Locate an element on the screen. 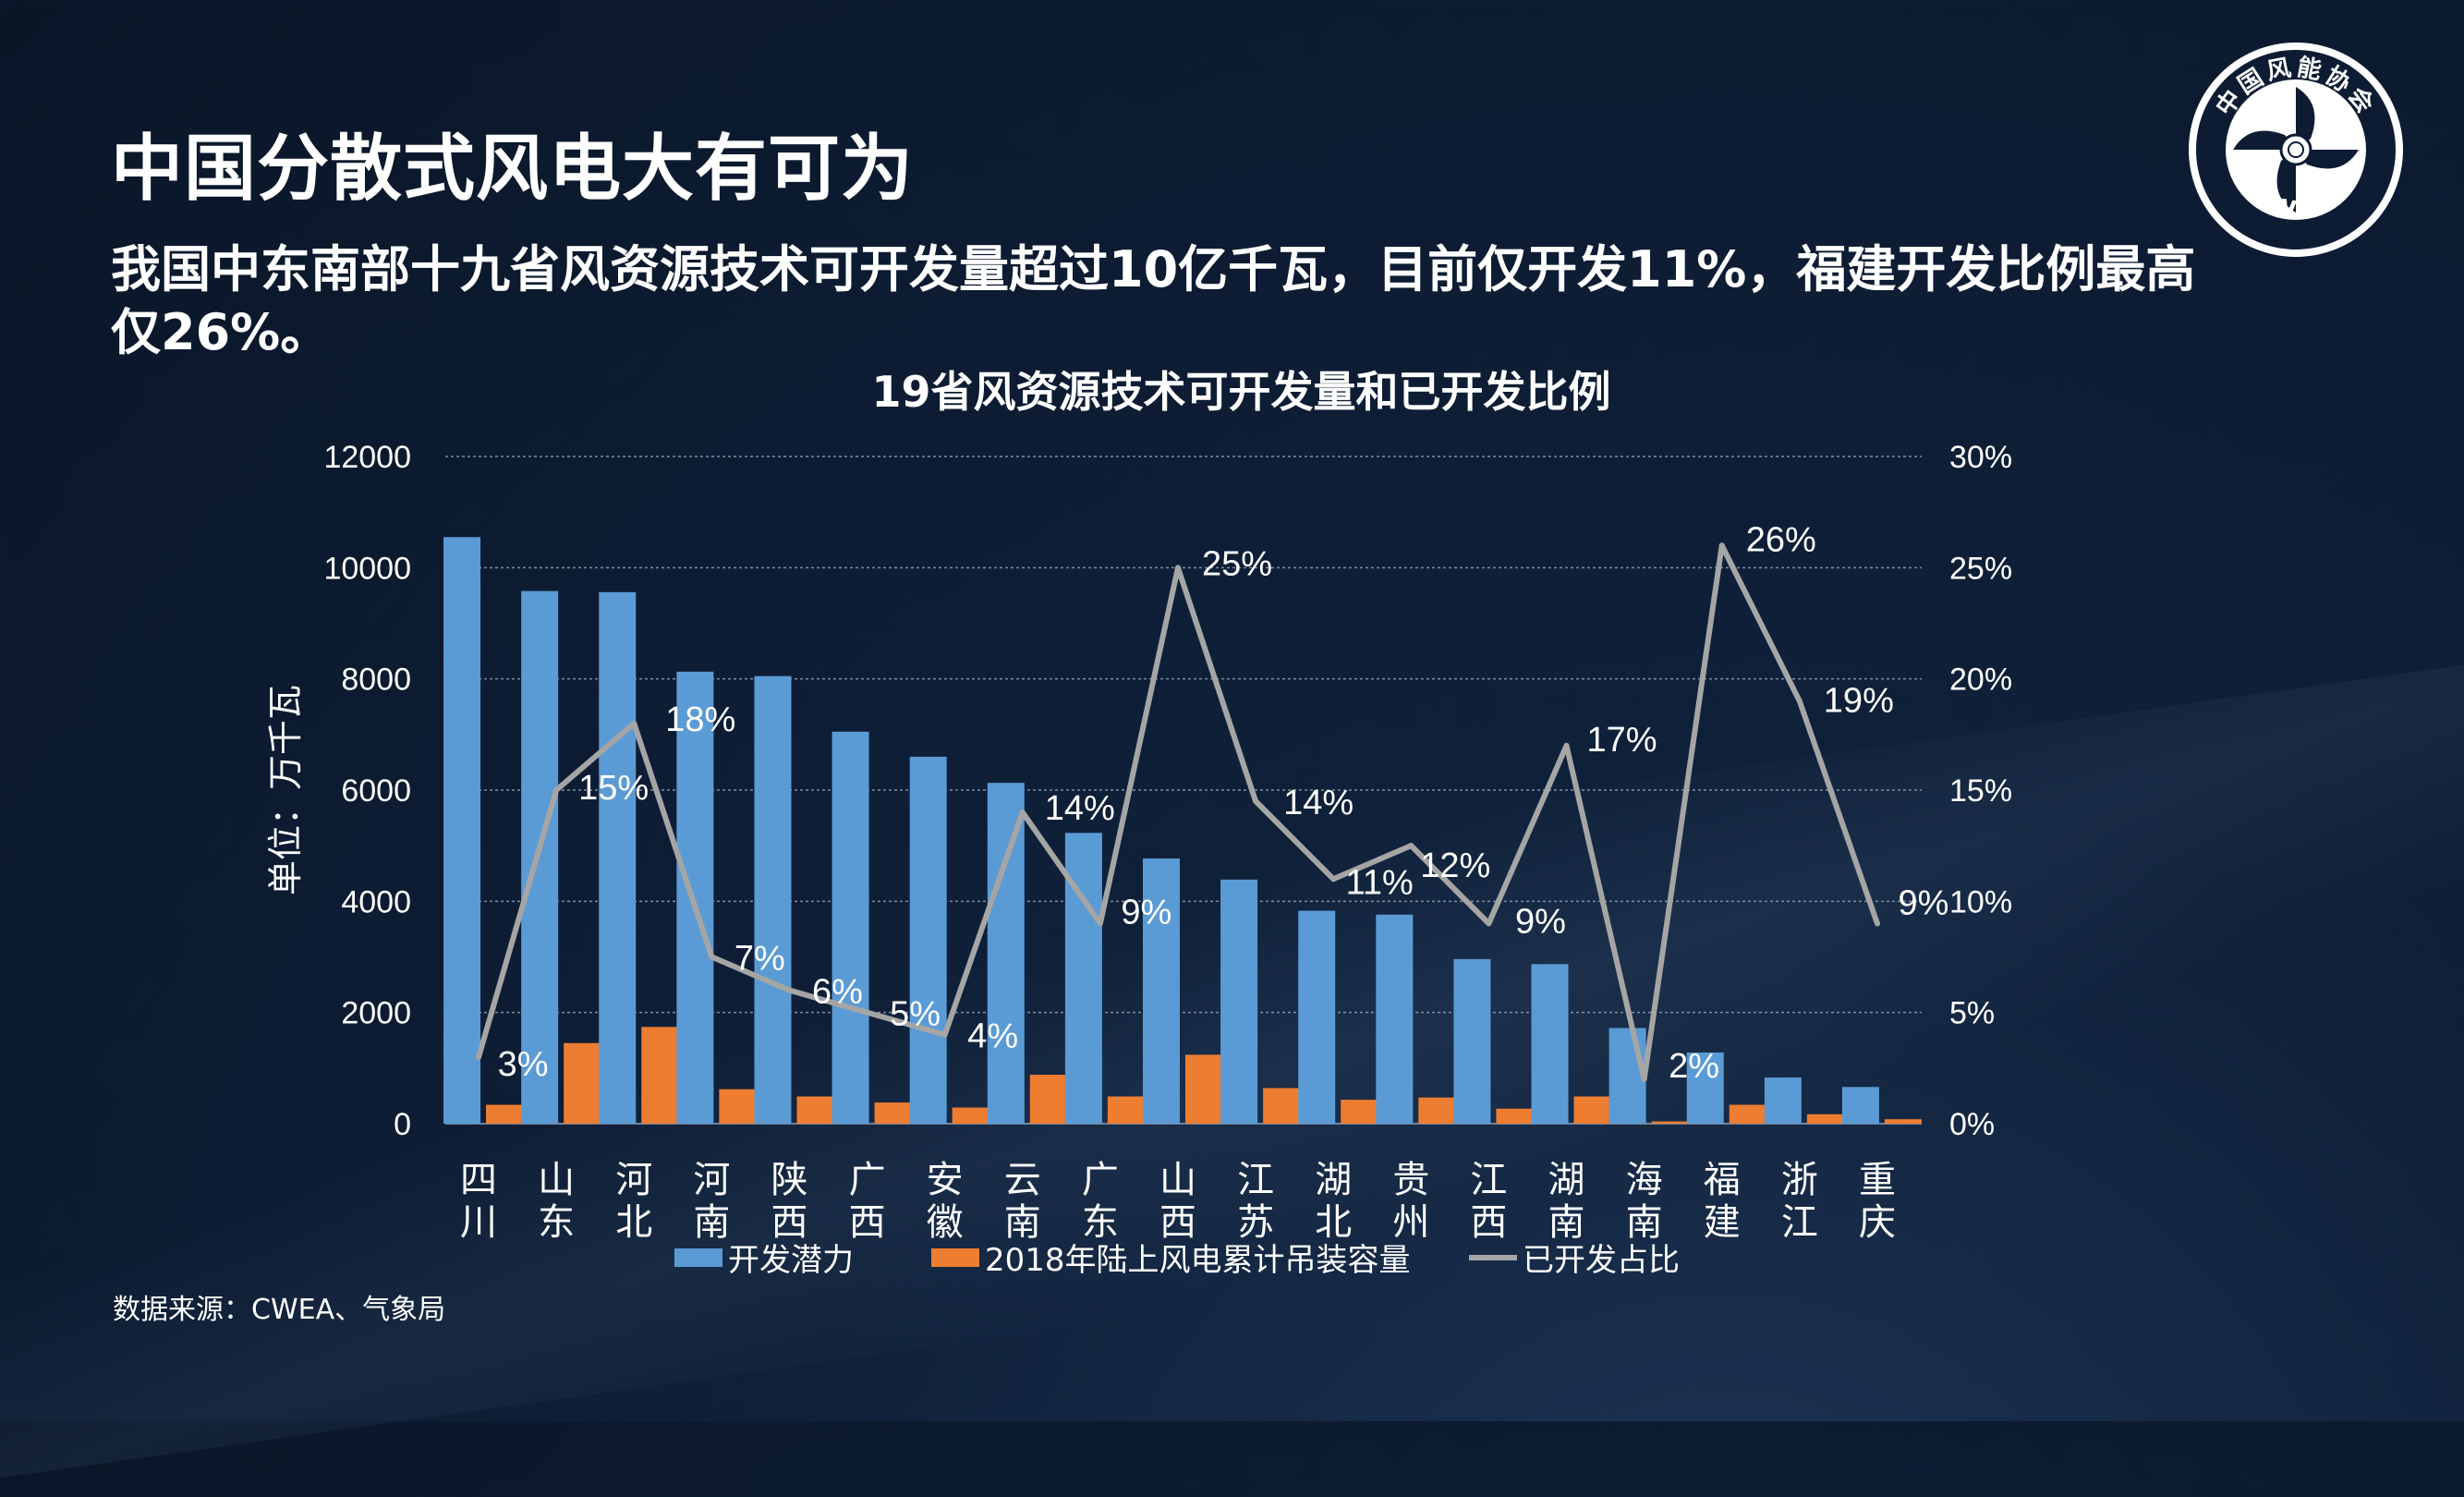  x-tick-label: 江西 is located at coordinates (1488, 1201).